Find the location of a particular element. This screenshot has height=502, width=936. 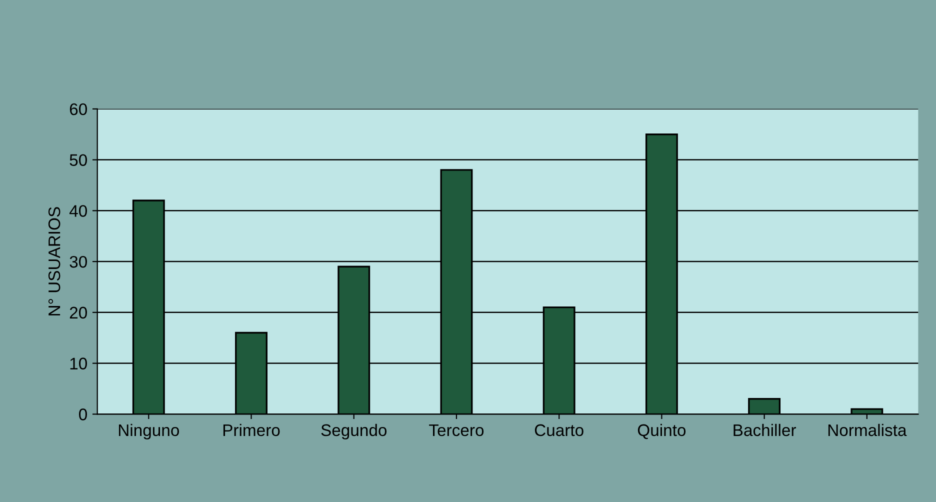

x-tick-label: Segundo is located at coordinates (354, 432).